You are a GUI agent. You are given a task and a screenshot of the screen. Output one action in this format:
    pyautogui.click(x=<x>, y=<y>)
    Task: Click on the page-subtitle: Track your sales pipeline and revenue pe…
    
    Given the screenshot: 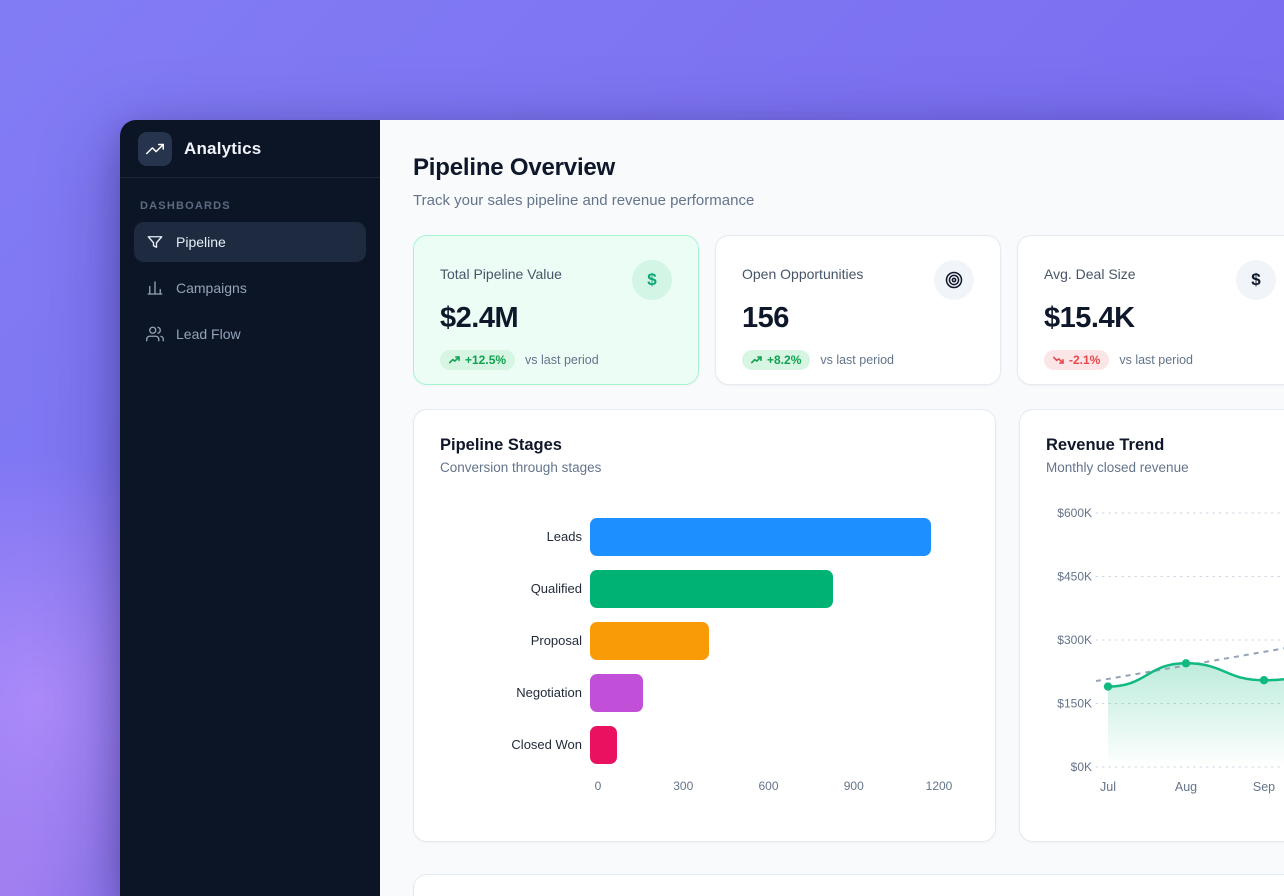 What is the action you would take?
    pyautogui.click(x=584, y=200)
    